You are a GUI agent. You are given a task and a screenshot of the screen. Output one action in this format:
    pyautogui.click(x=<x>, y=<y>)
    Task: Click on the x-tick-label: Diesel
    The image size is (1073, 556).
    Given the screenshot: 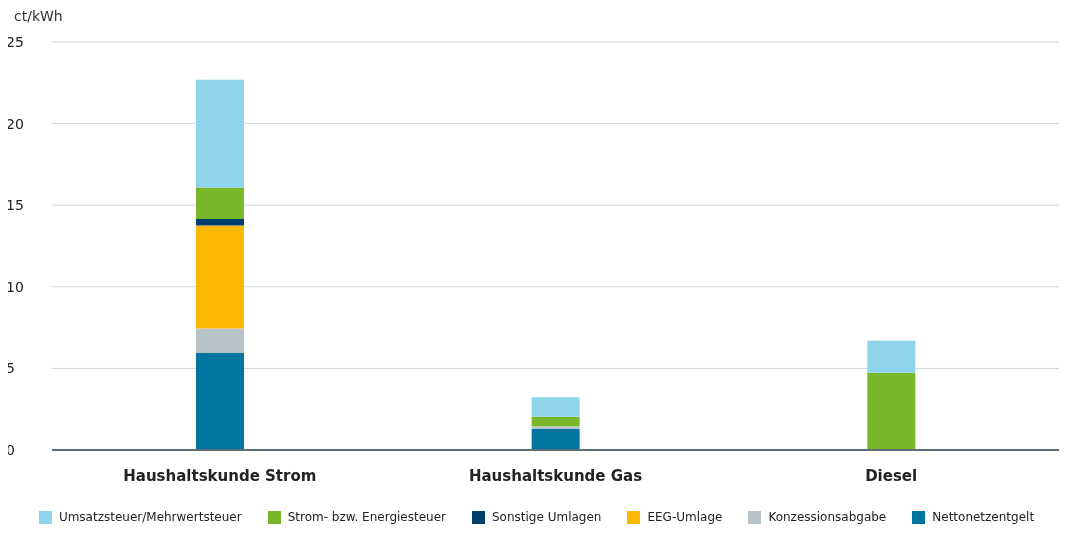 What is the action you would take?
    pyautogui.click(x=891, y=475)
    